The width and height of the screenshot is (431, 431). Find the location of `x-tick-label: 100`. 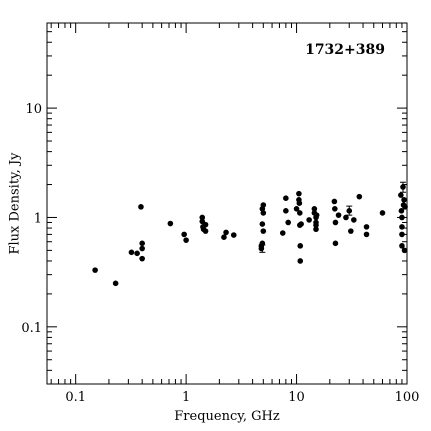

x-tick-label: 100 is located at coordinates (407, 397).